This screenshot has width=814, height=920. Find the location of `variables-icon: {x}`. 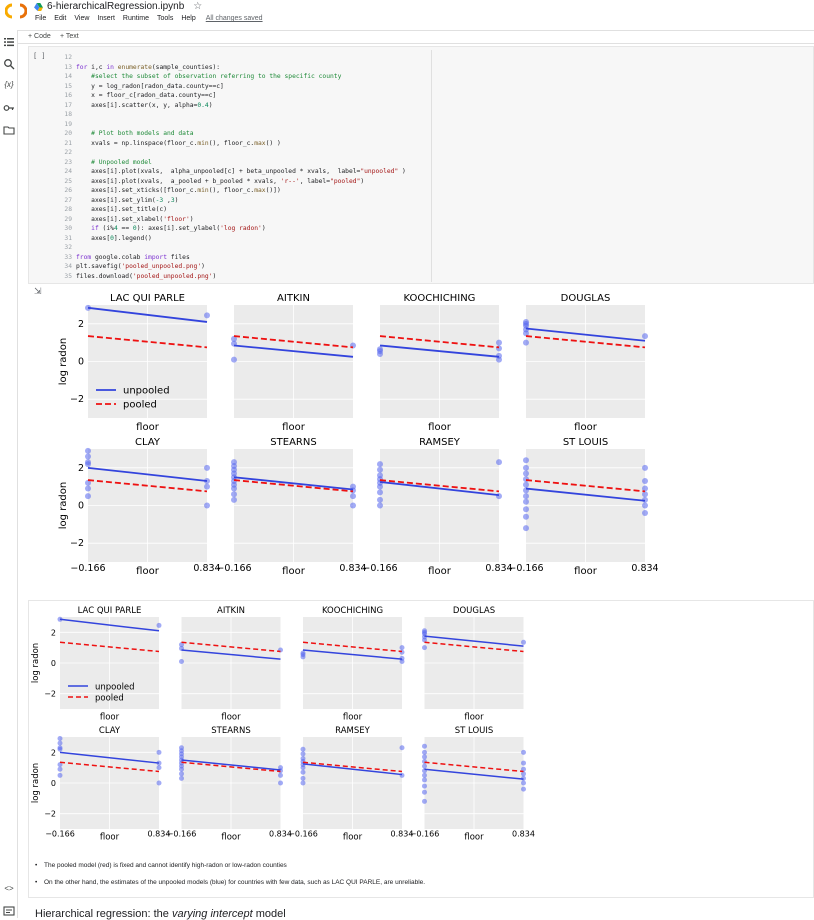

variables-icon: {x} is located at coordinates (9, 84).